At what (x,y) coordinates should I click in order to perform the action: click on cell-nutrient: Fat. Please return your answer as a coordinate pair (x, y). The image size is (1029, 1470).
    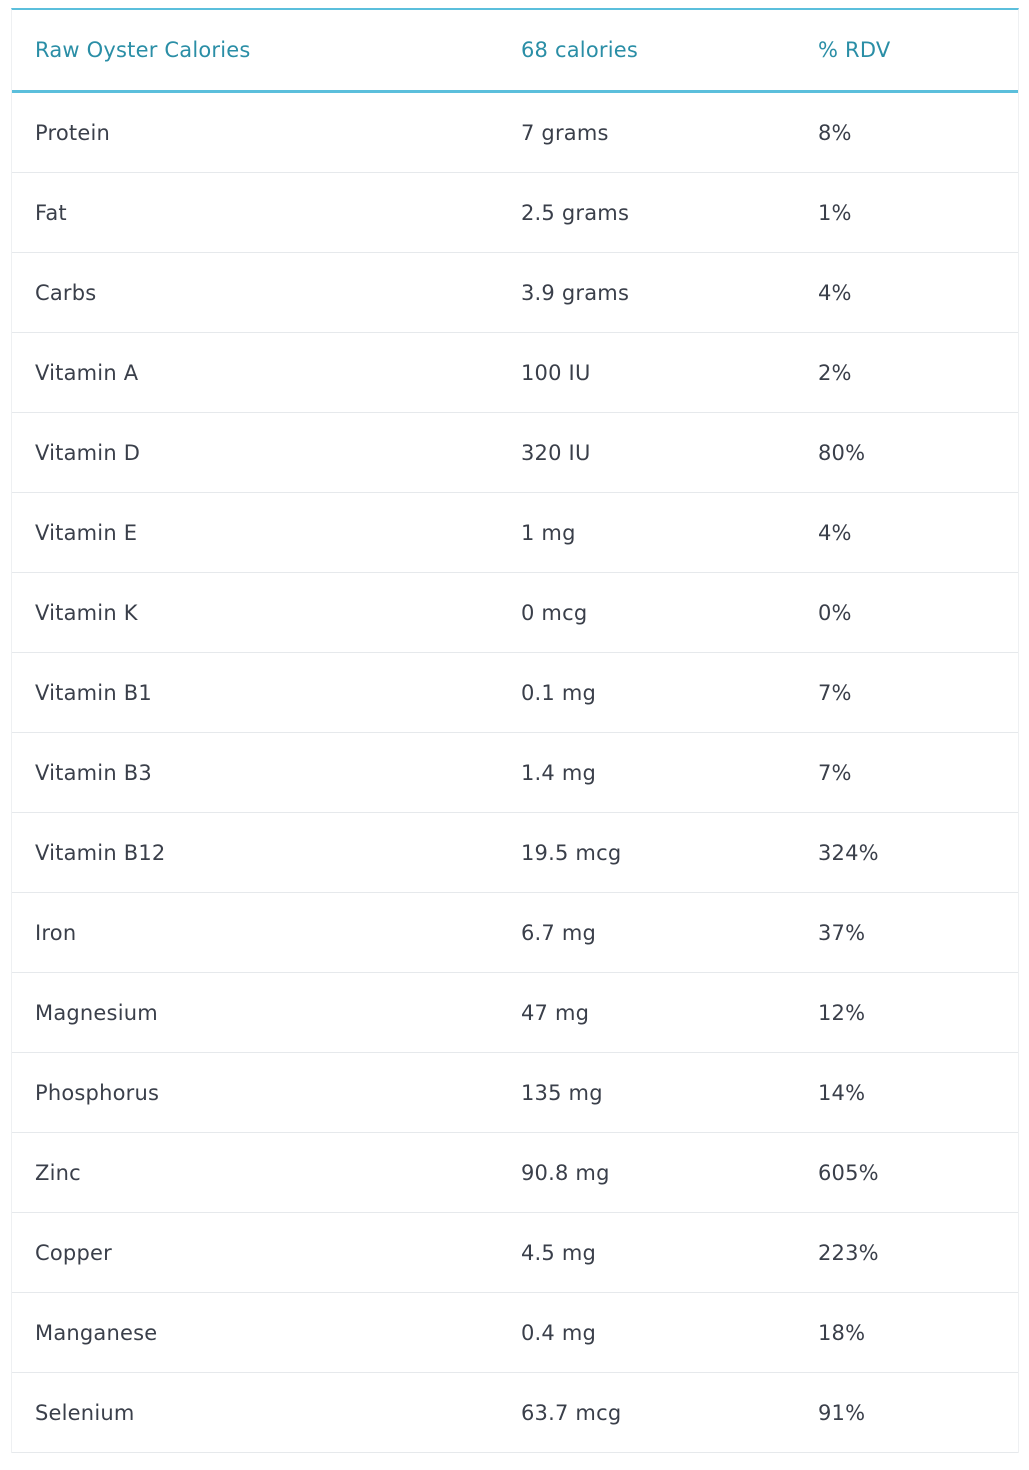
    Looking at the image, I should click on (254, 212).